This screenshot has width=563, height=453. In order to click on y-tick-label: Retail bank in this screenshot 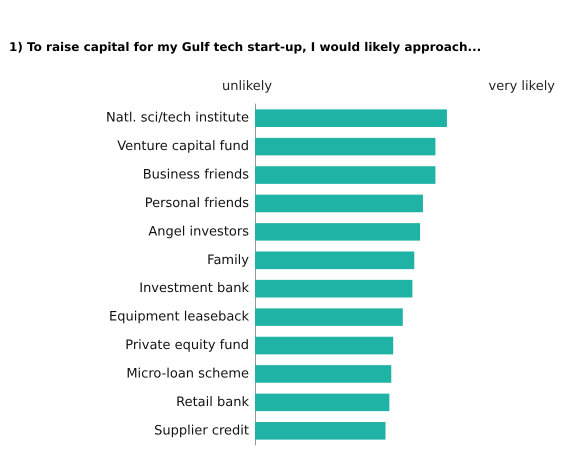, I will do `click(213, 402)`.